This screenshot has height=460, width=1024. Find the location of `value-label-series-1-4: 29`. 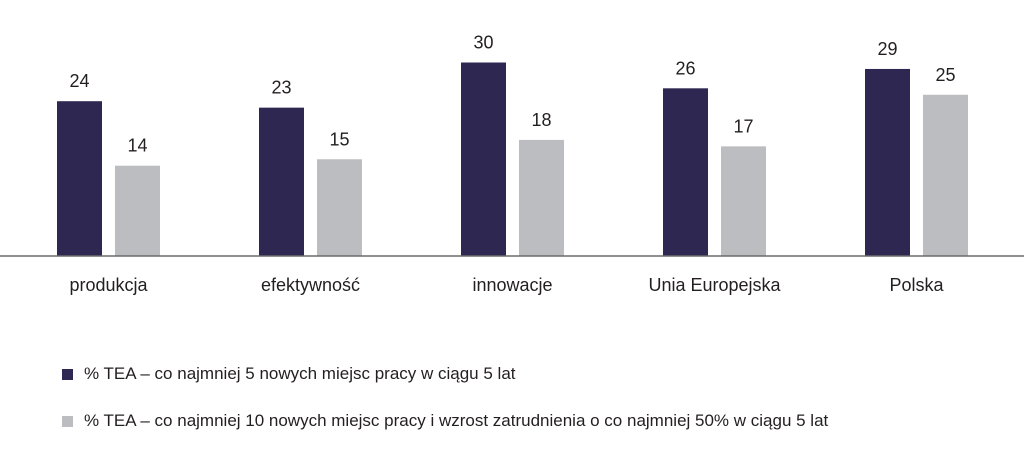

value-label-series-1-4: 29 is located at coordinates (887, 49).